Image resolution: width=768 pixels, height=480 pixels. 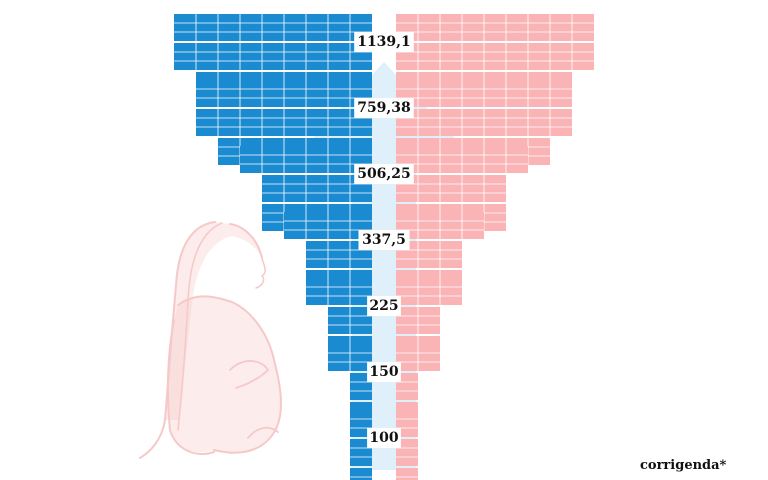 I want to click on level-label: 759,38, so click(x=384, y=108).